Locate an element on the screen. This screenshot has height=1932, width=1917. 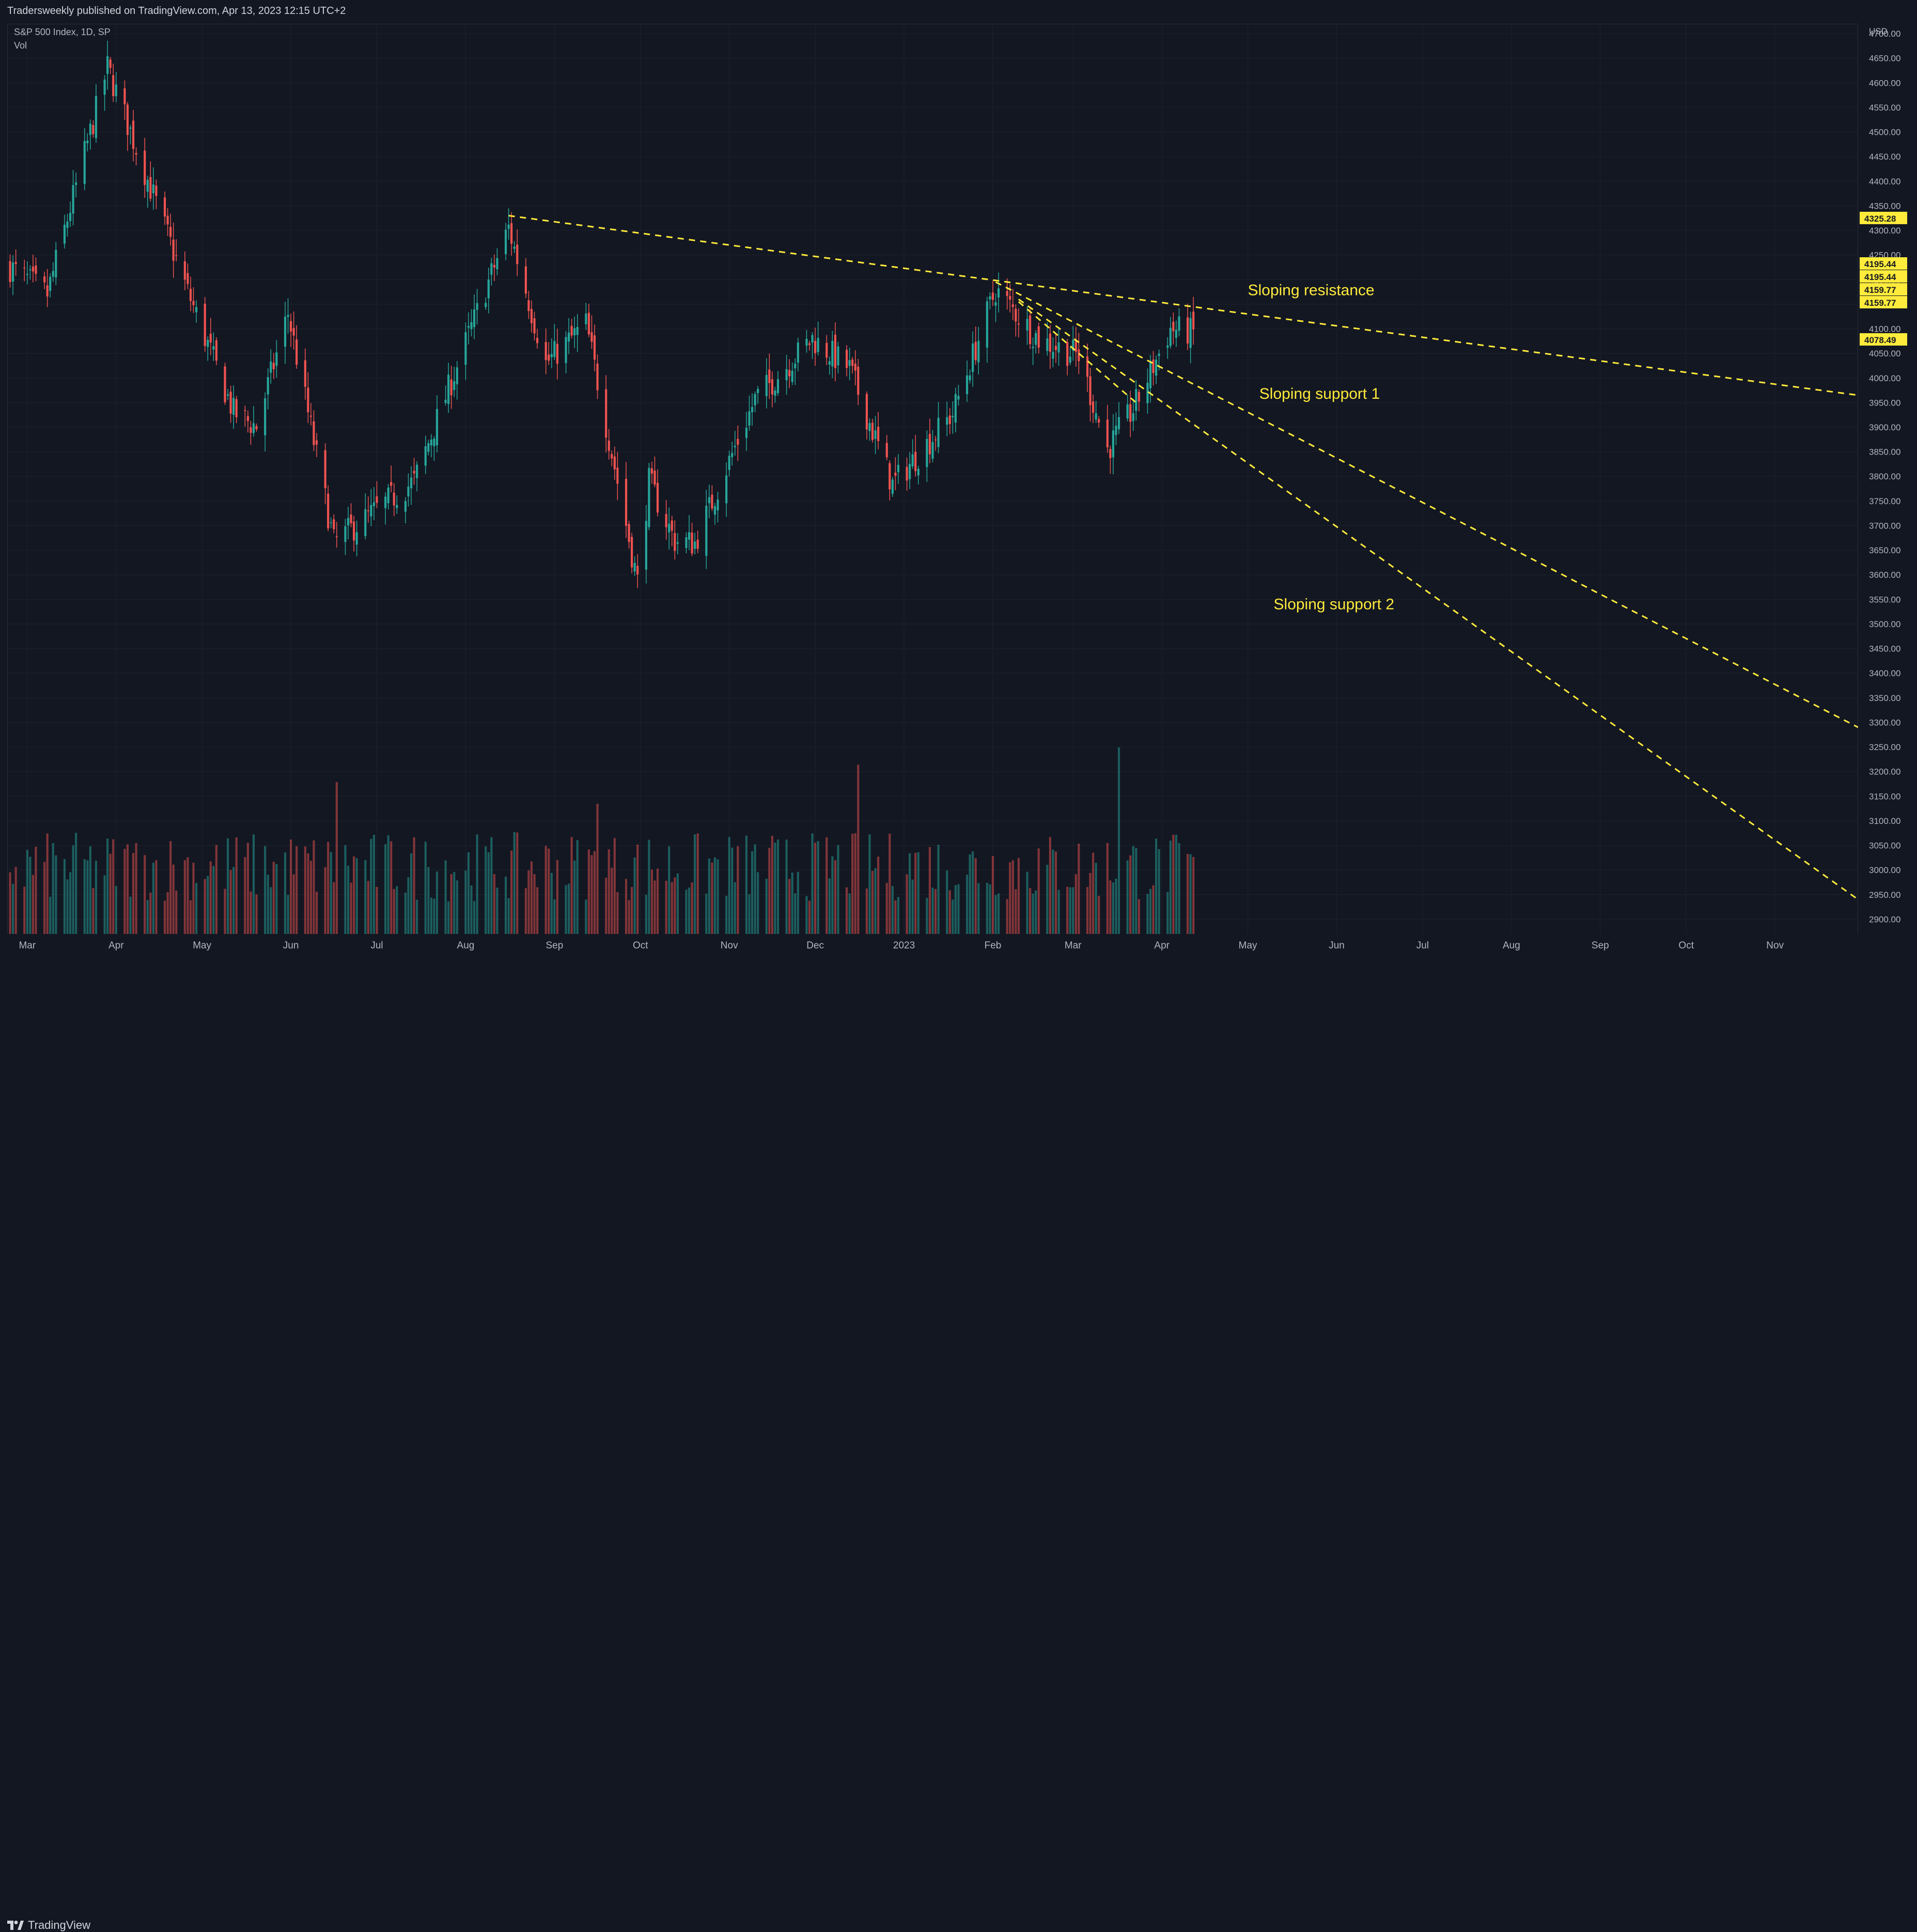
time-tick-label: 2023 is located at coordinates (904, 945).